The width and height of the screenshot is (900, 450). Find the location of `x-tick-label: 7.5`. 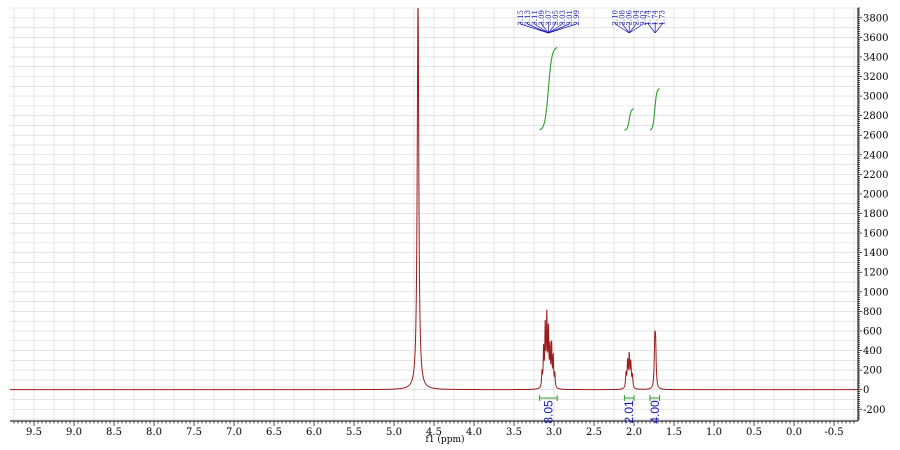

x-tick-label: 7.5 is located at coordinates (194, 432).